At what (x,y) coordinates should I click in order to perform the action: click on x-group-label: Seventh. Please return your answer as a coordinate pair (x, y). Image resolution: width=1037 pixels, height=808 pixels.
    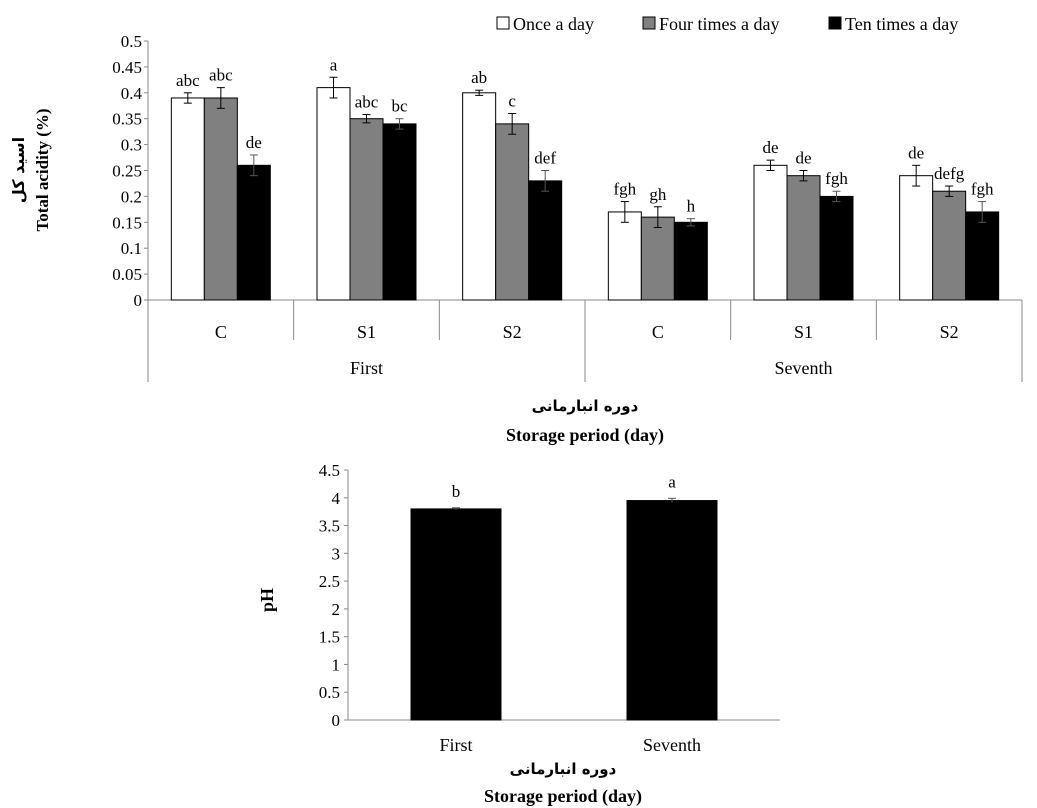
    Looking at the image, I should click on (804, 368).